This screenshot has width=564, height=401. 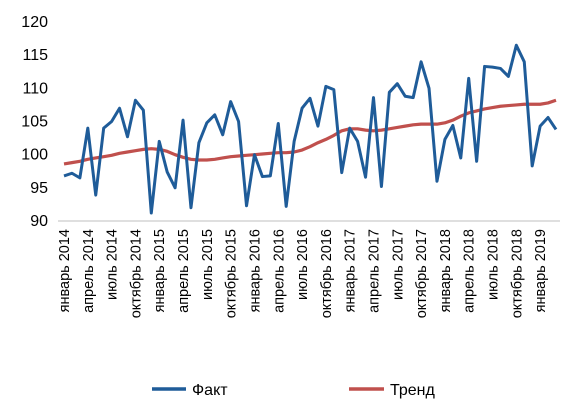 What do you see at coordinates (446, 270) in the screenshot?
I see `x-tick-label: январь 2018` at bounding box center [446, 270].